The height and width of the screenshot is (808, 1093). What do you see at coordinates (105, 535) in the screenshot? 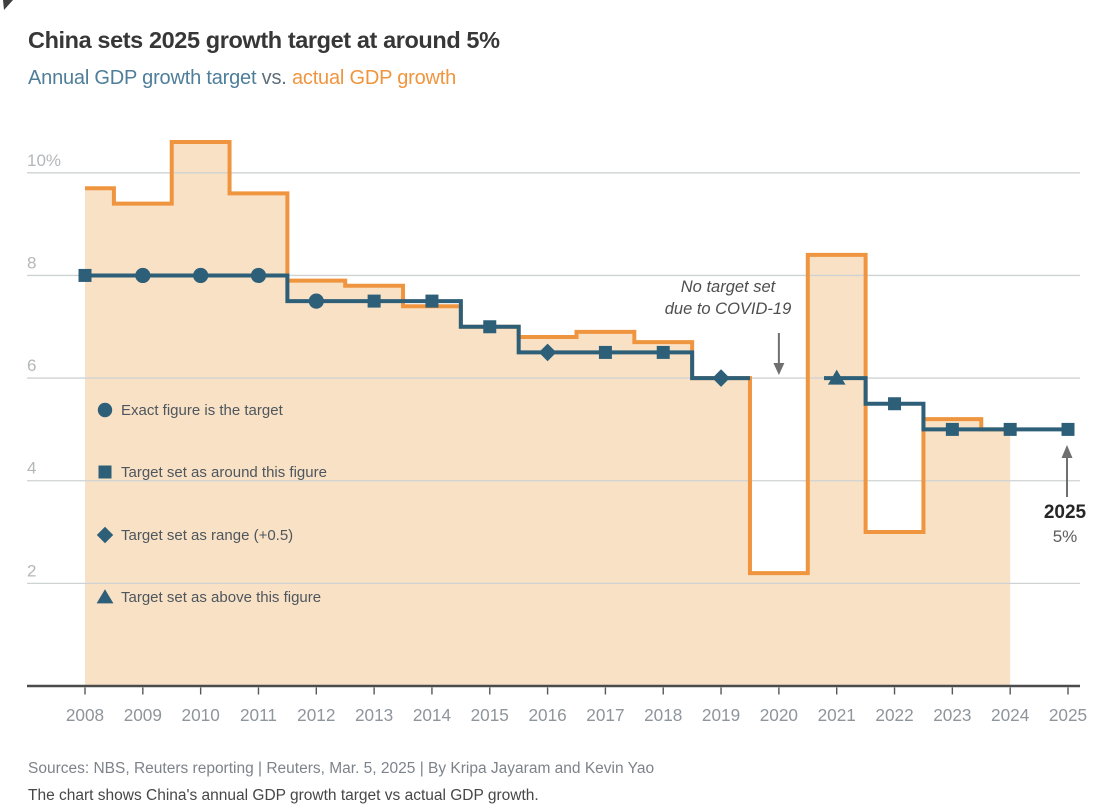
I see `diamond-legend-icon` at bounding box center [105, 535].